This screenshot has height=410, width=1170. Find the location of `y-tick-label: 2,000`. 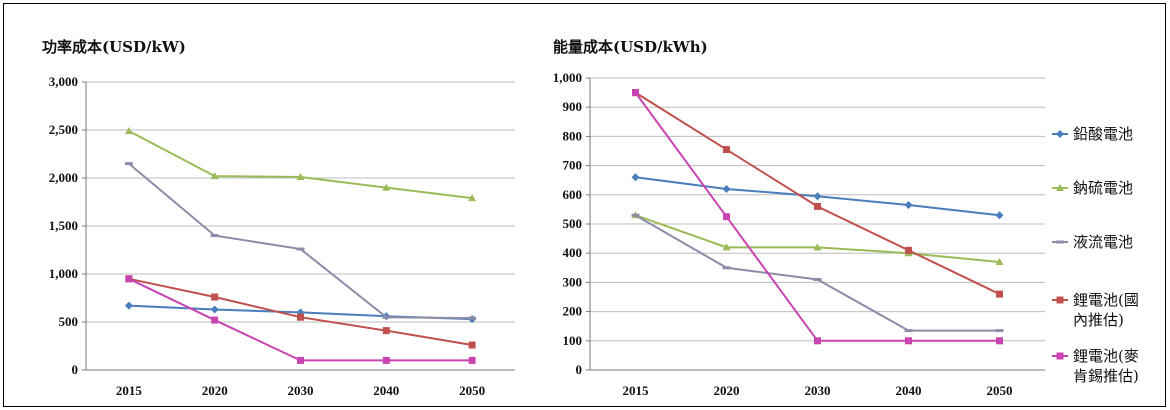

y-tick-label: 2,000 is located at coordinates (63, 177).